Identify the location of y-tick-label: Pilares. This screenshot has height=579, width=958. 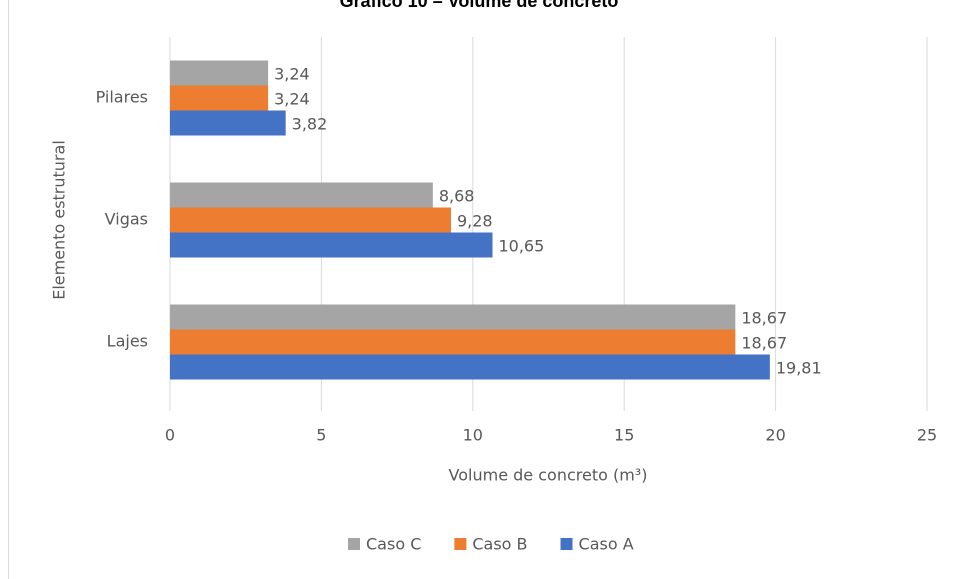
(122, 97).